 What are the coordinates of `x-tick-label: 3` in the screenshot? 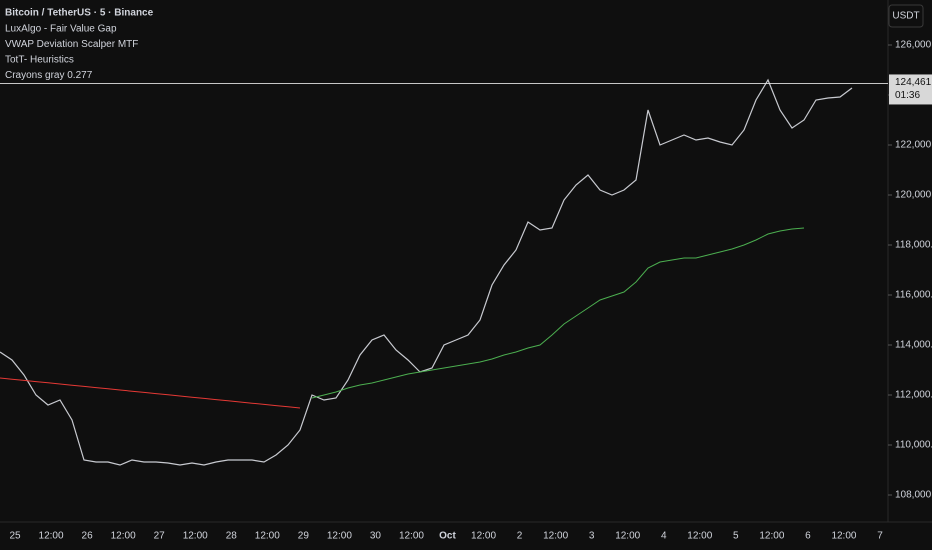 It's located at (592, 536).